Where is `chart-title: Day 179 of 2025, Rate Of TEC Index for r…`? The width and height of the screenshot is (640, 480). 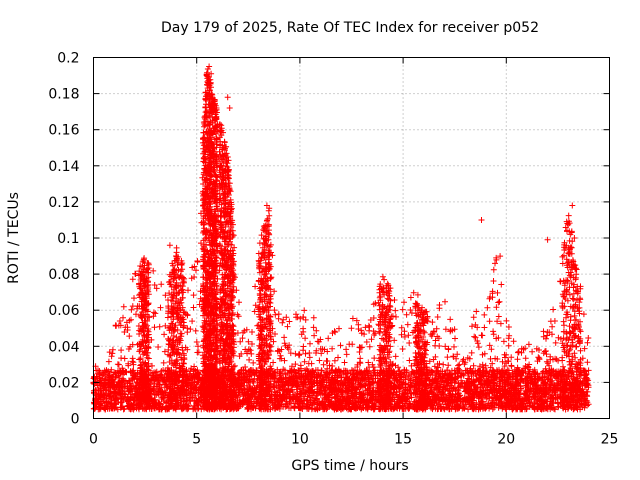
chart-title: Day 179 of 2025, Rate Of TEC Index for r… is located at coordinates (350, 28).